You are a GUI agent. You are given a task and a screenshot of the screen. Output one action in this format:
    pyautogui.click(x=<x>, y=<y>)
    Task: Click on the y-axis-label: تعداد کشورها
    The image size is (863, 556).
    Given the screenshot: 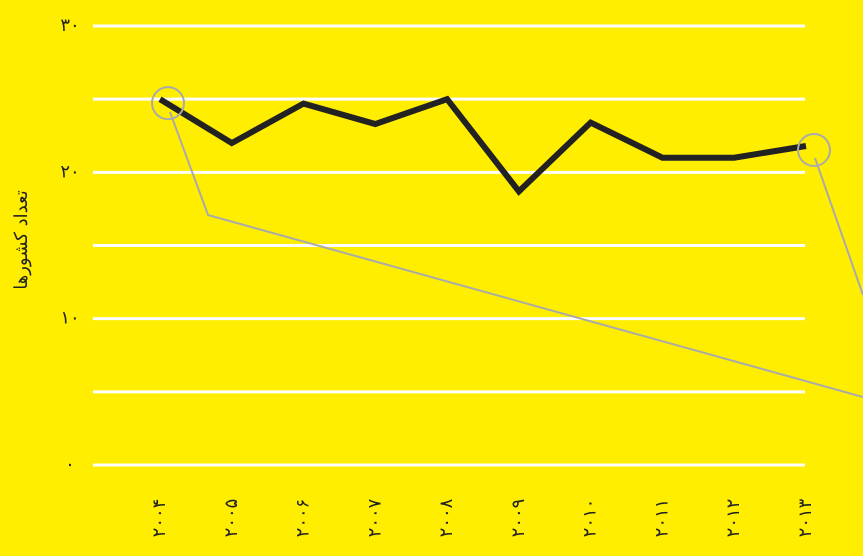 What is the action you would take?
    pyautogui.click(x=21, y=239)
    